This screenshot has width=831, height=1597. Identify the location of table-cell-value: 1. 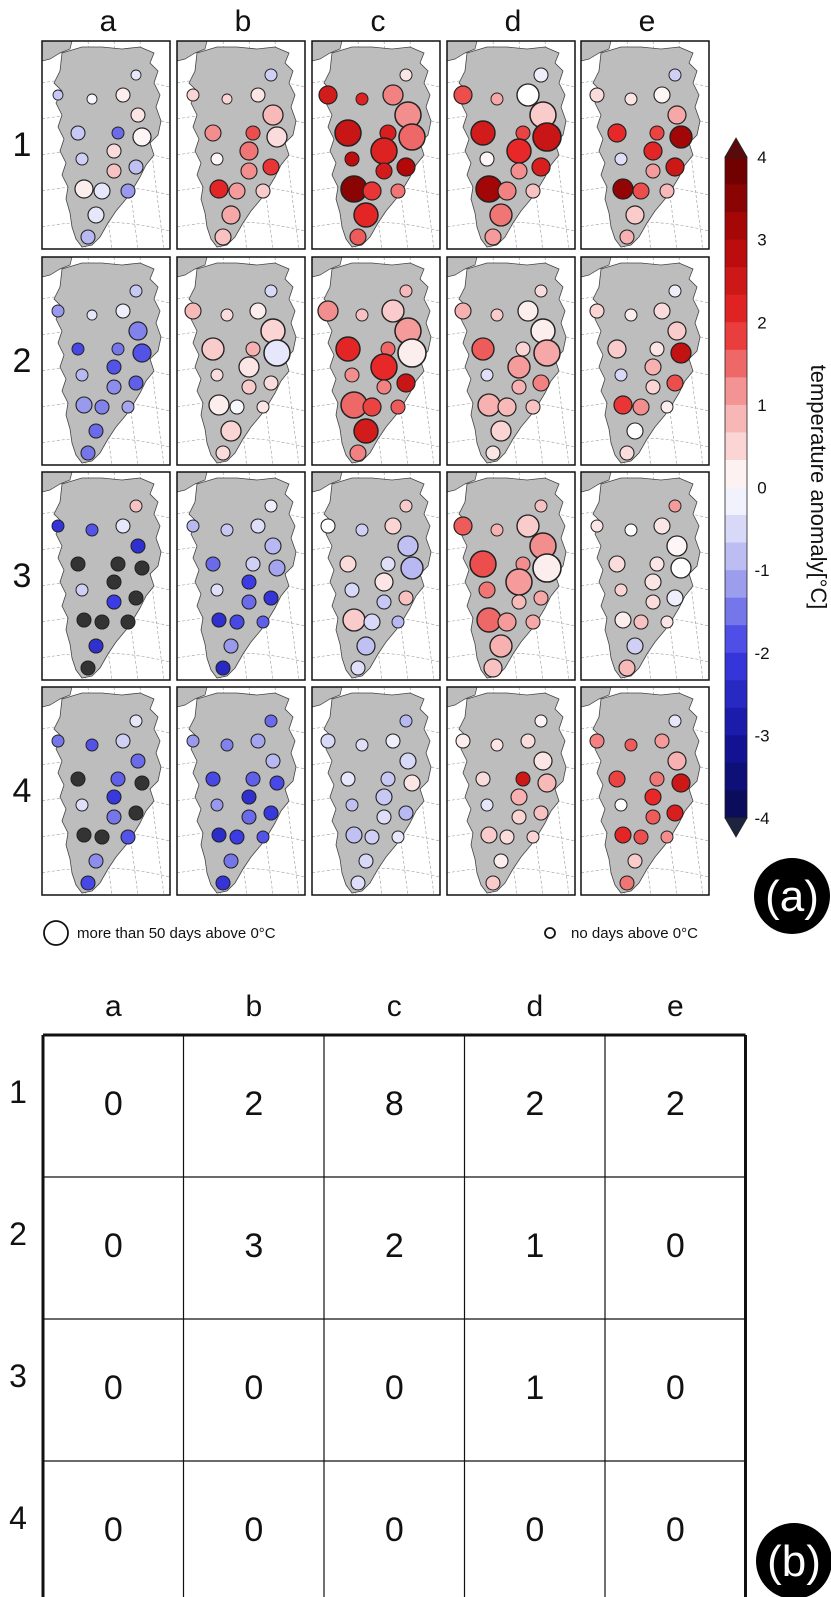
(534, 1246).